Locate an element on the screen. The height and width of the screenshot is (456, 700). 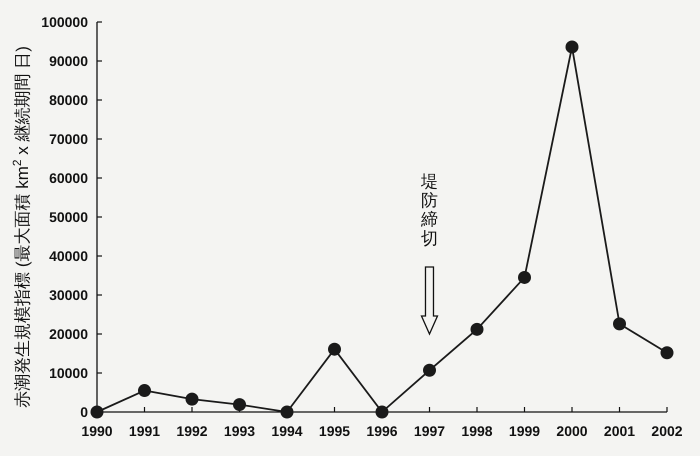
x-tick-label: 1990 is located at coordinates (97, 431).